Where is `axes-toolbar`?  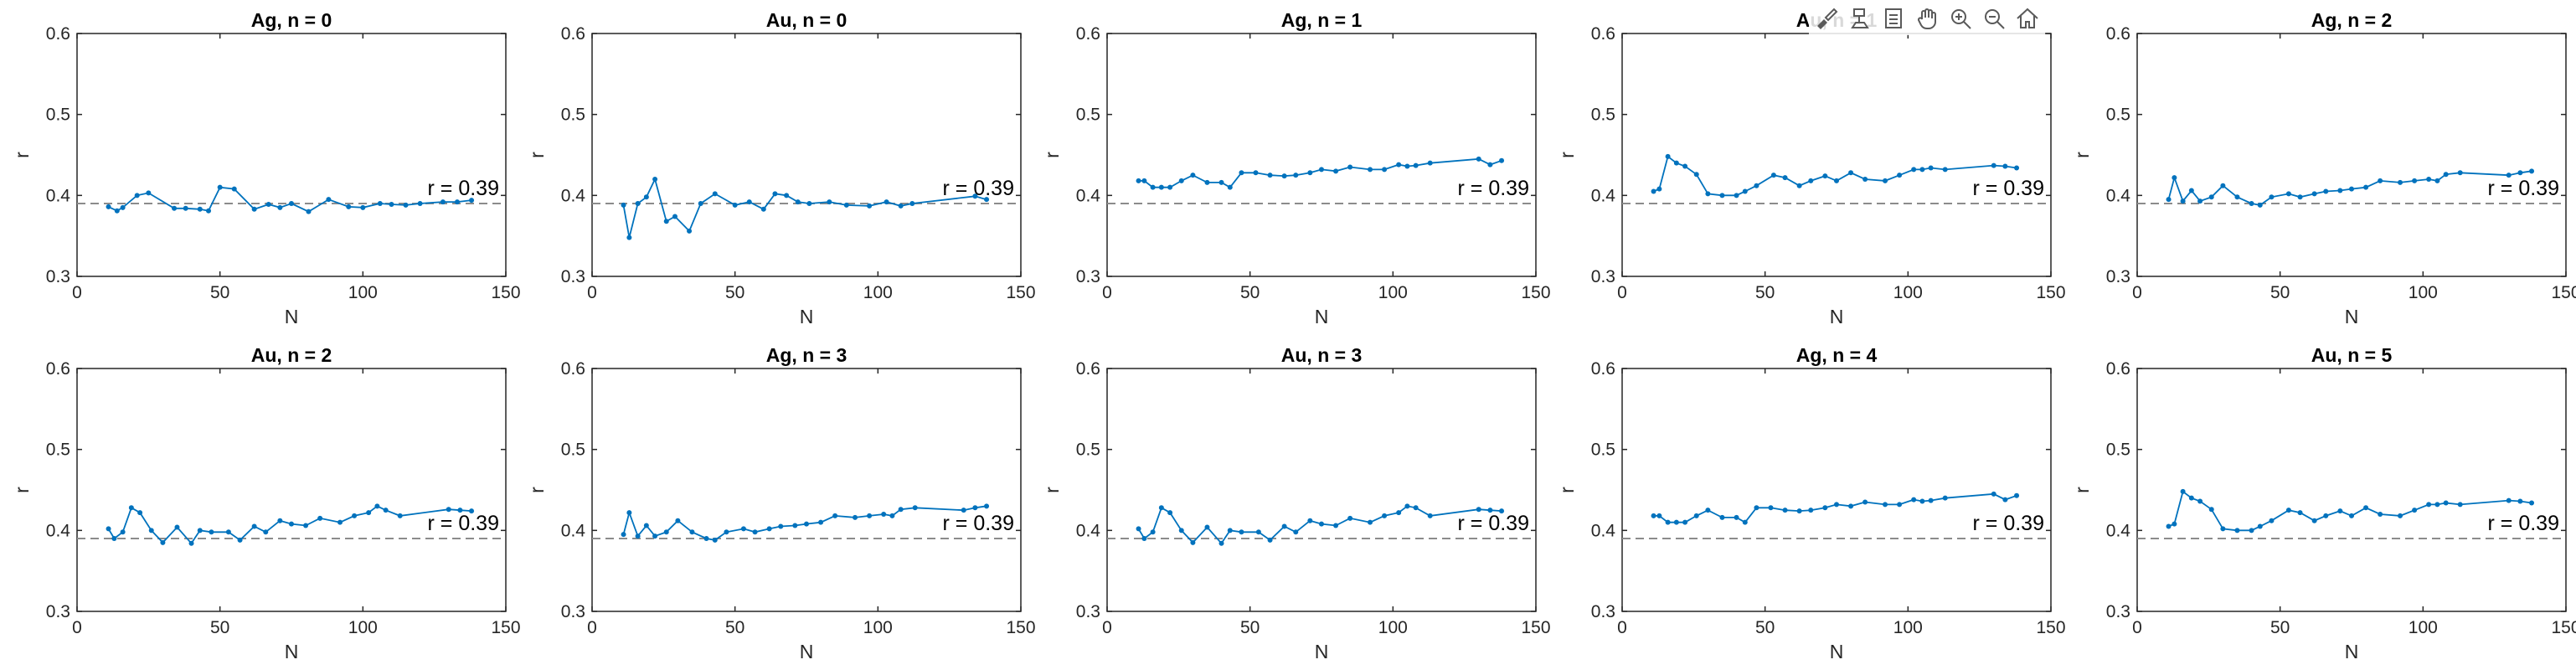
axes-toolbar is located at coordinates (1927, 18).